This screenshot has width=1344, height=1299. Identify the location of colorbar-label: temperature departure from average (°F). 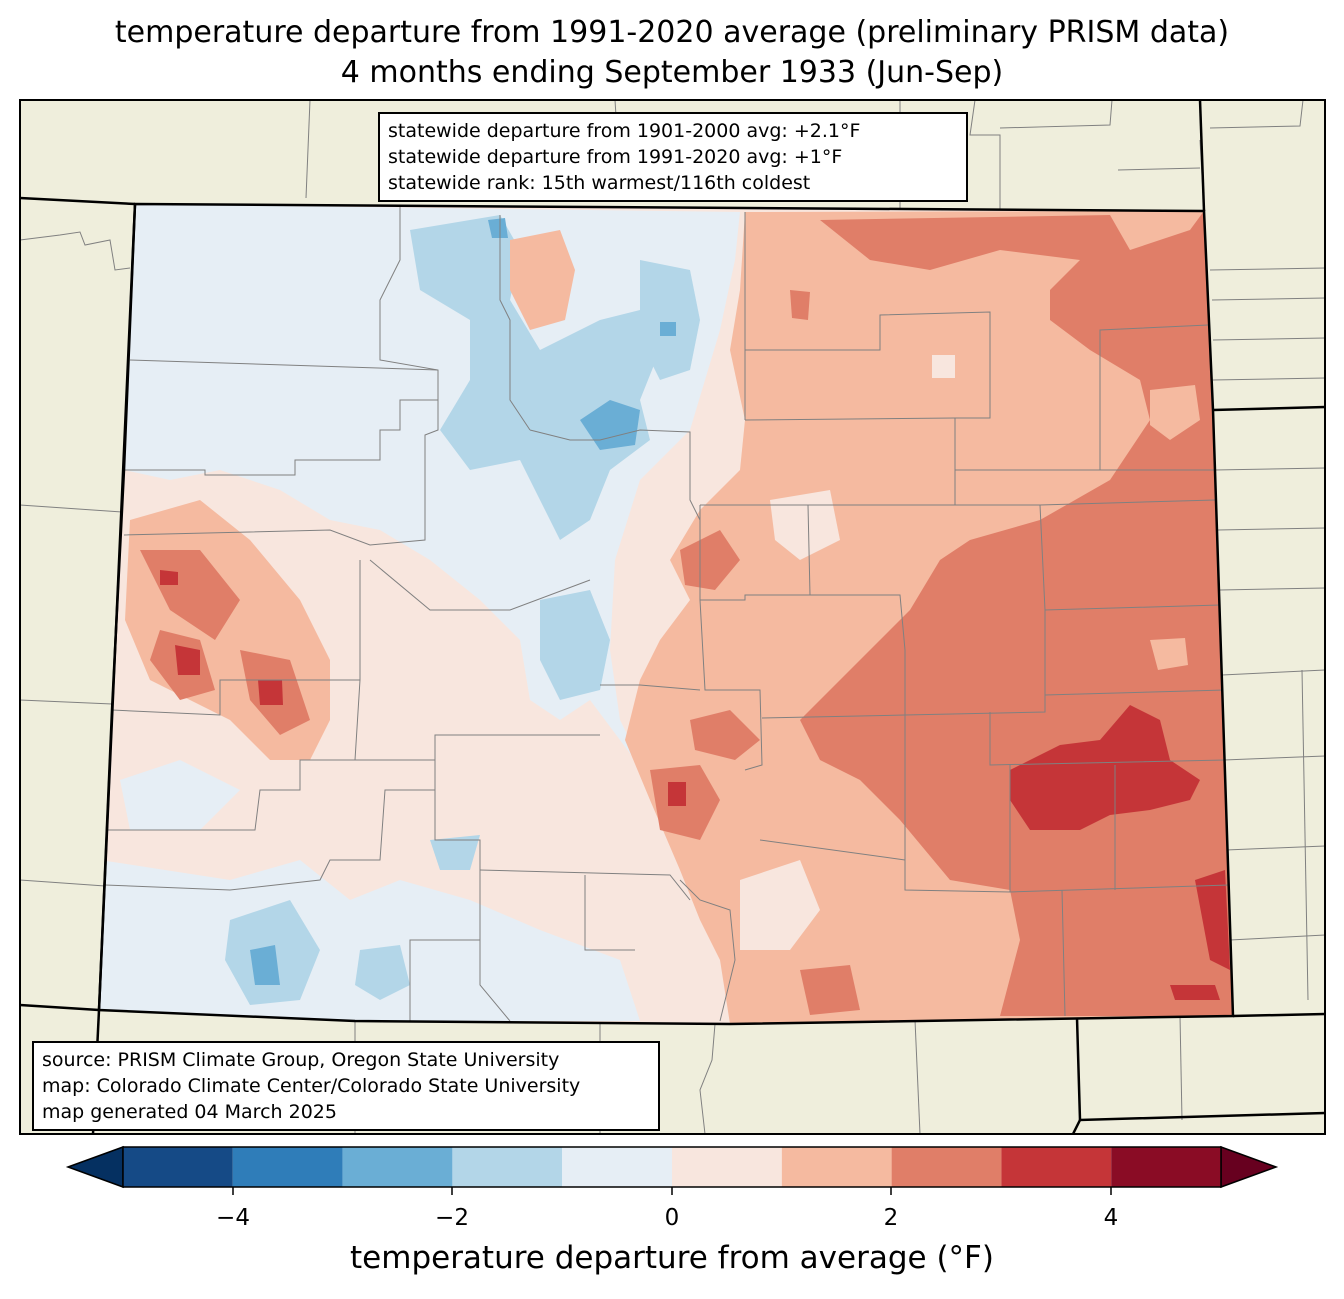
(672, 1258).